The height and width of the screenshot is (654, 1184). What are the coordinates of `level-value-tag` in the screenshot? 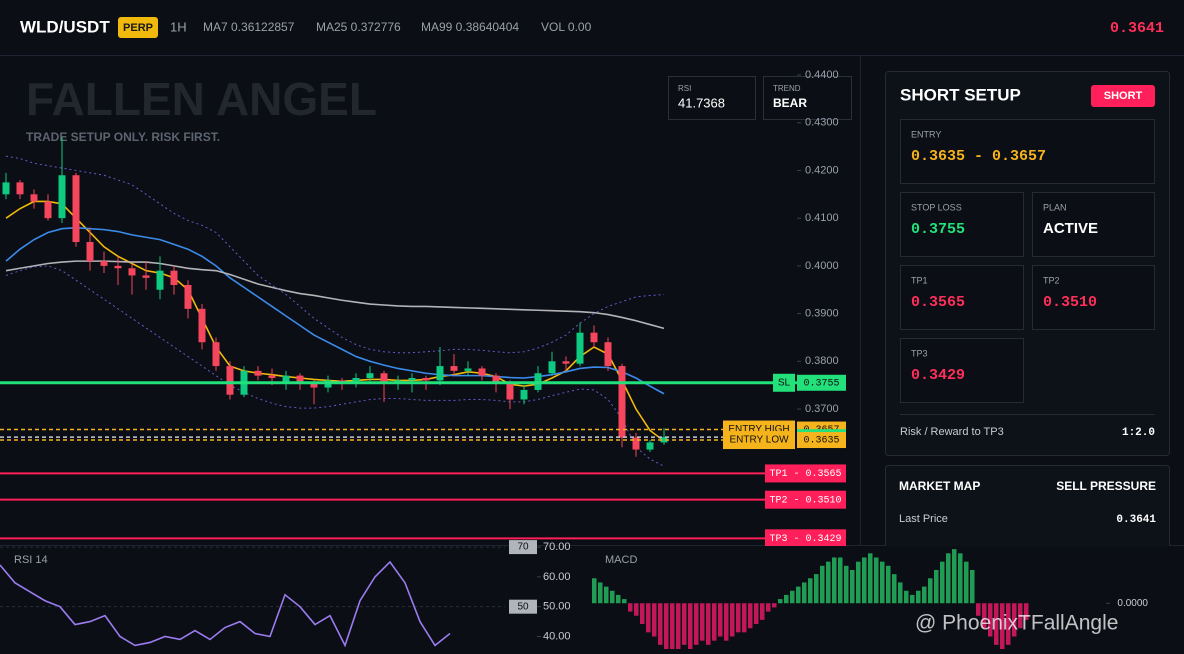 It's located at (821, 382).